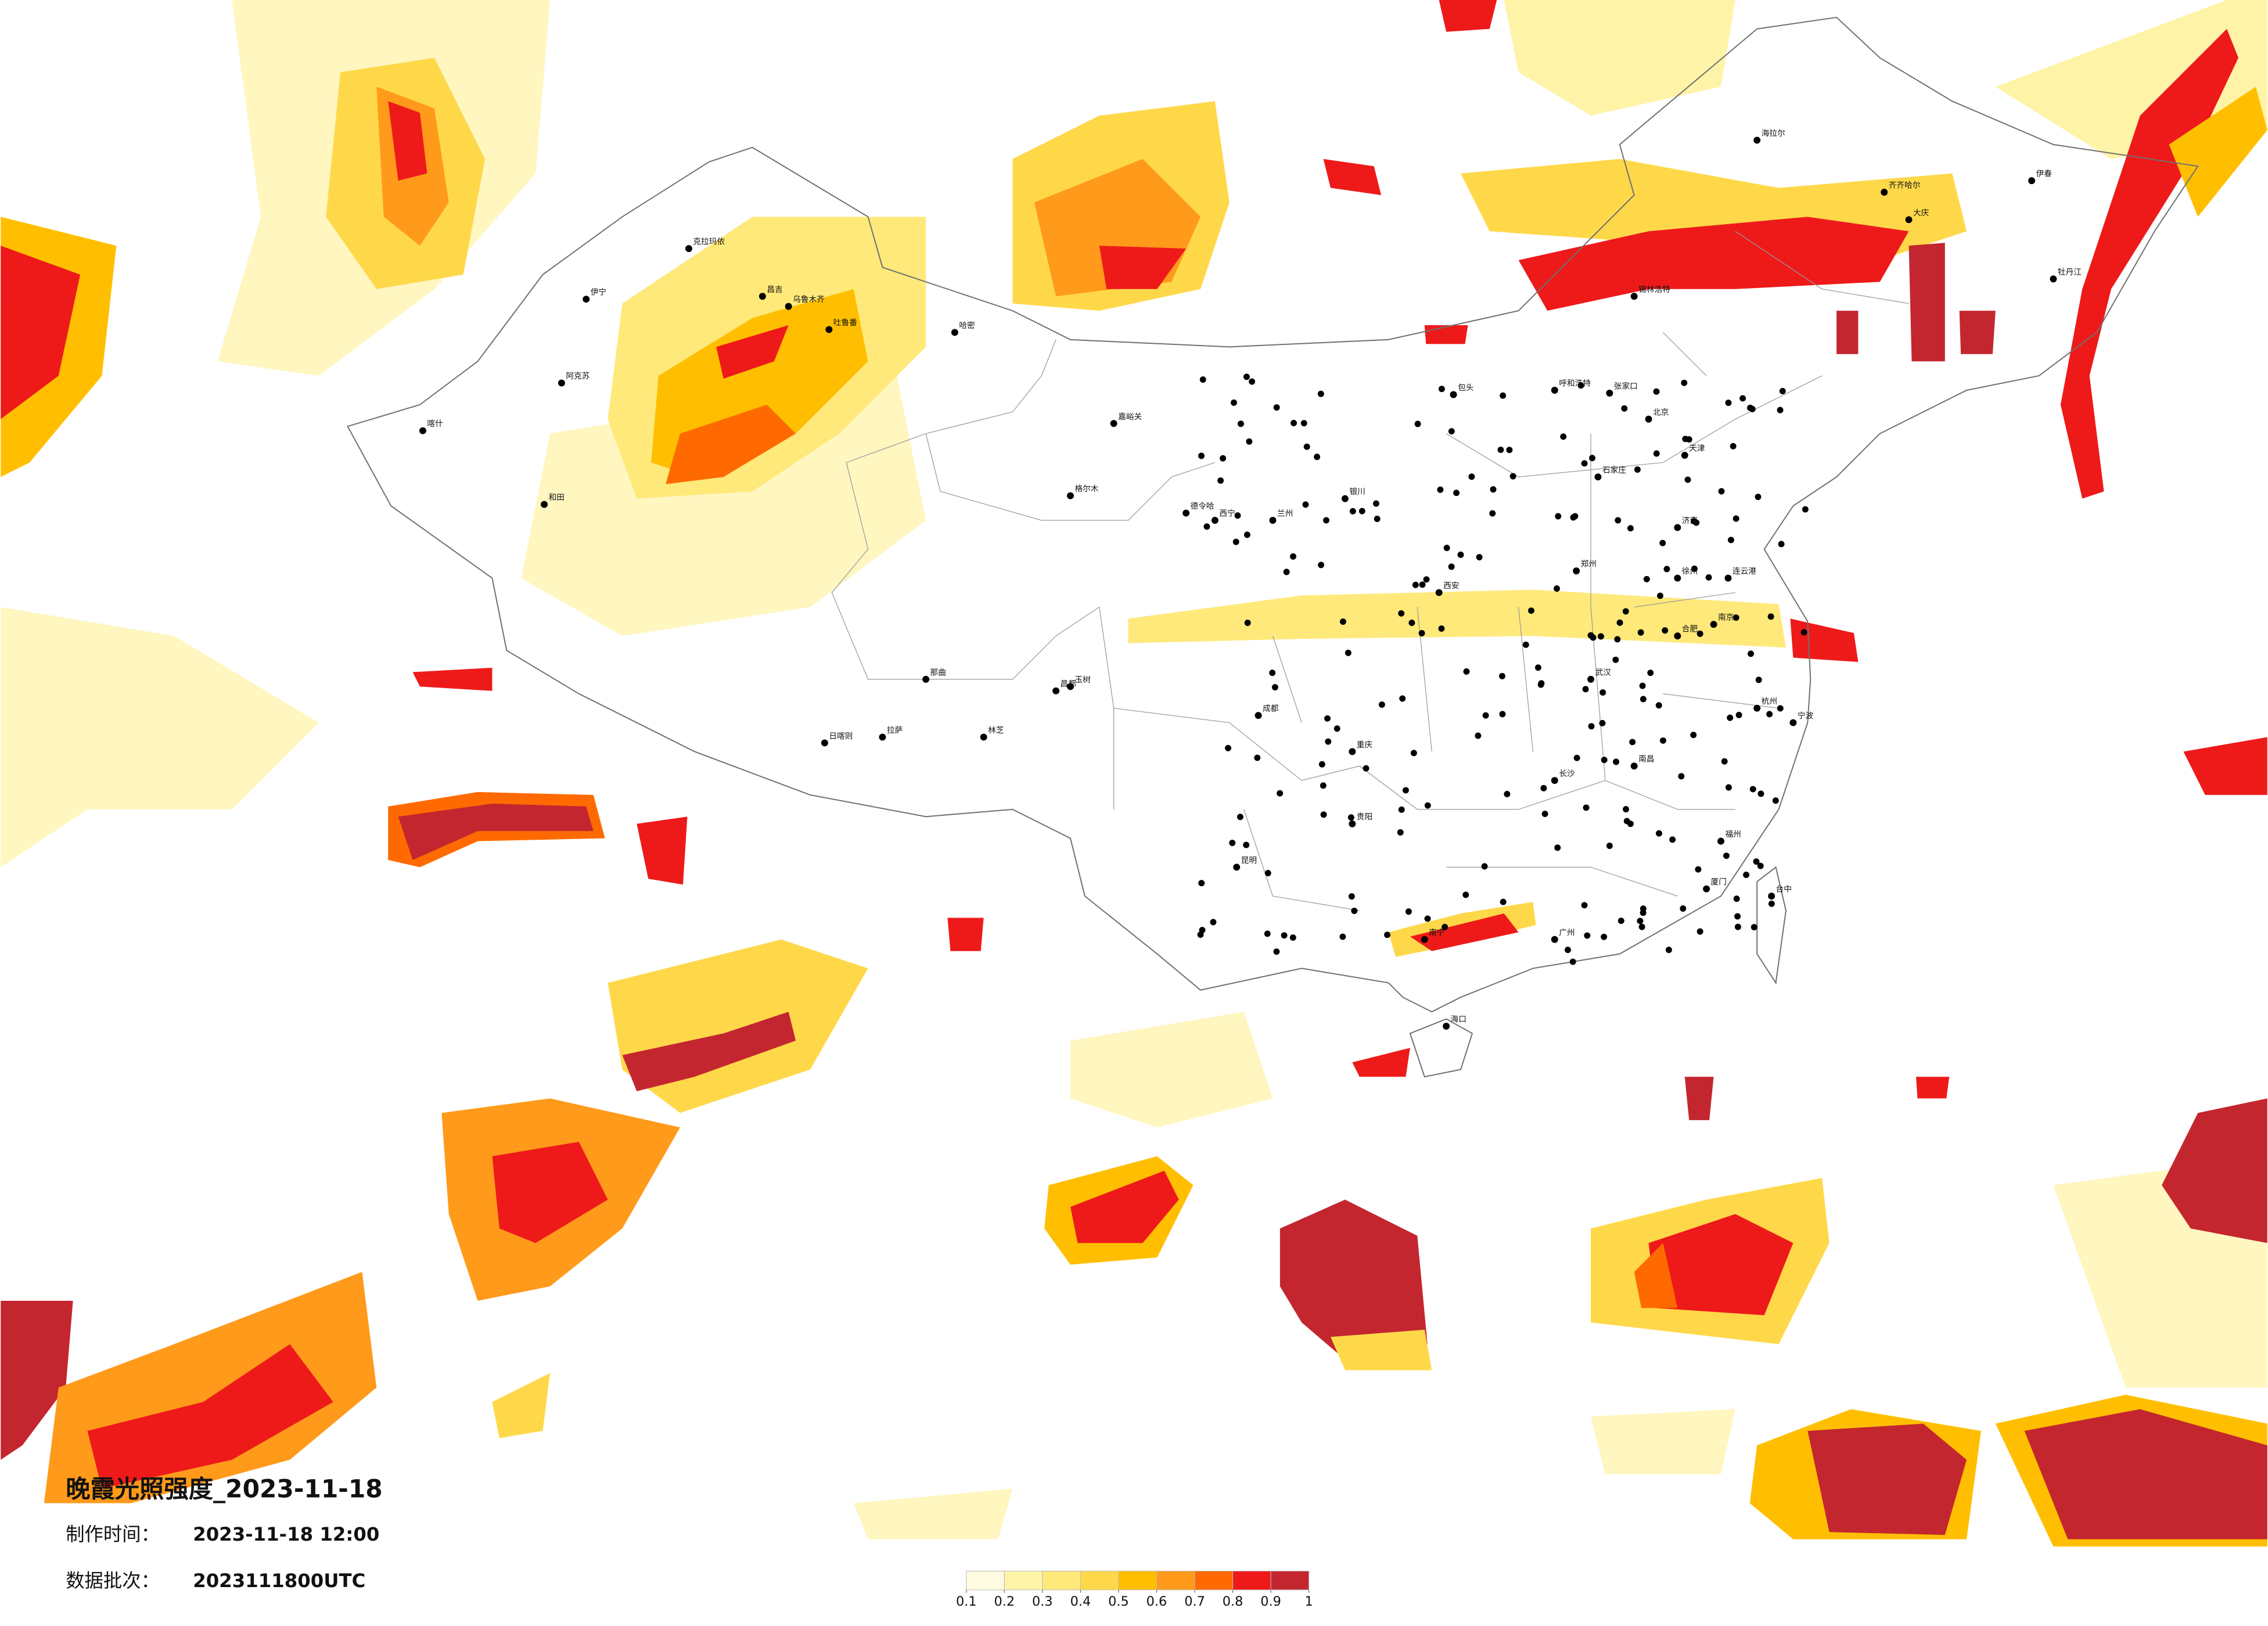  Describe the element at coordinates (1726, 618) in the screenshot. I see `city-label: 南京` at that location.